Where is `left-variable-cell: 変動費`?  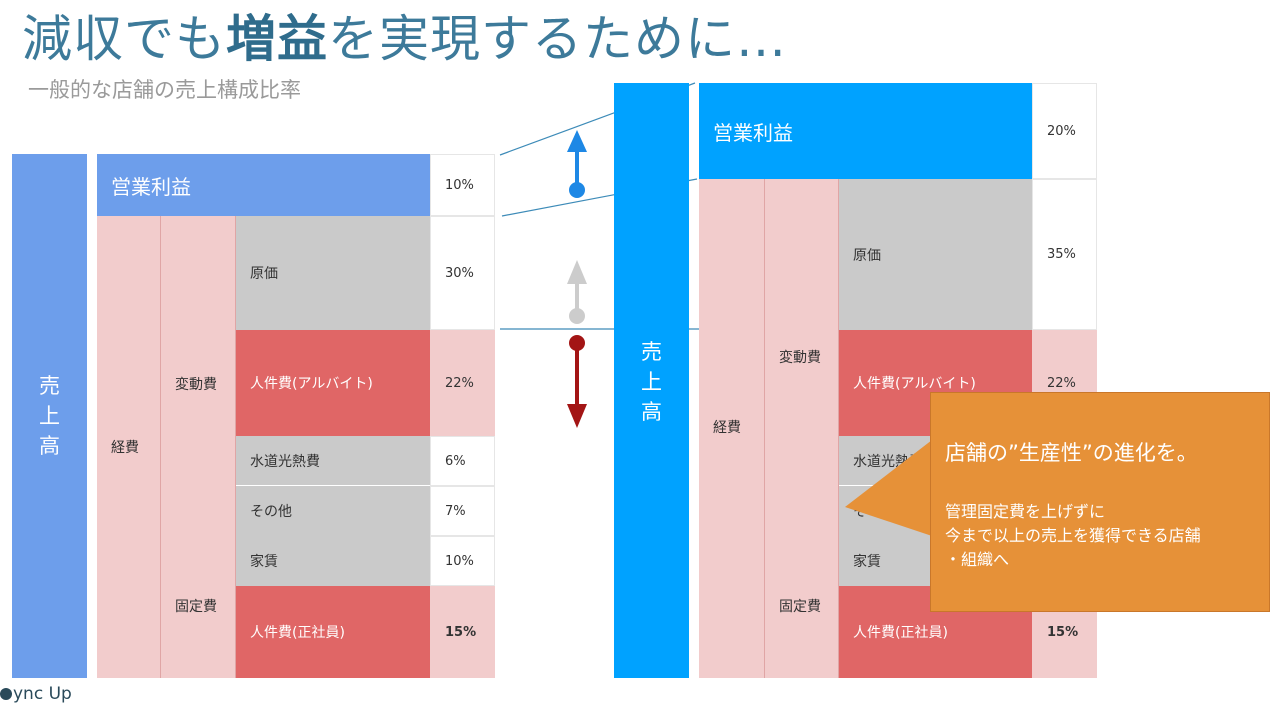
left-variable-cell: 変動費 is located at coordinates (198, 376).